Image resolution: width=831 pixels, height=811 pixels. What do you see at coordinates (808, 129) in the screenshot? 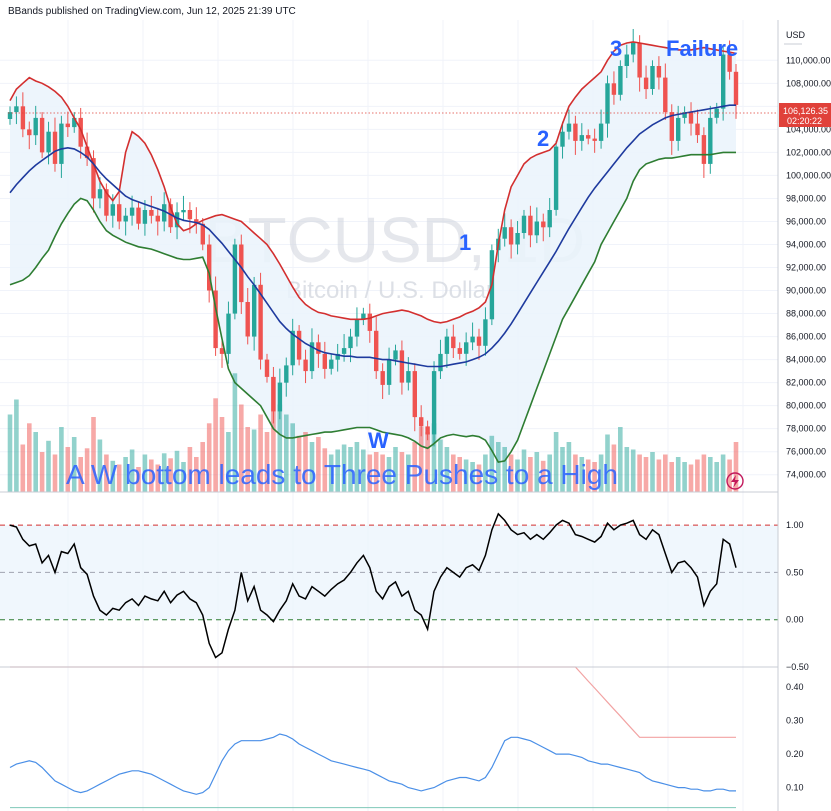
I see `price-tick-label: 104,000.00` at bounding box center [808, 129].